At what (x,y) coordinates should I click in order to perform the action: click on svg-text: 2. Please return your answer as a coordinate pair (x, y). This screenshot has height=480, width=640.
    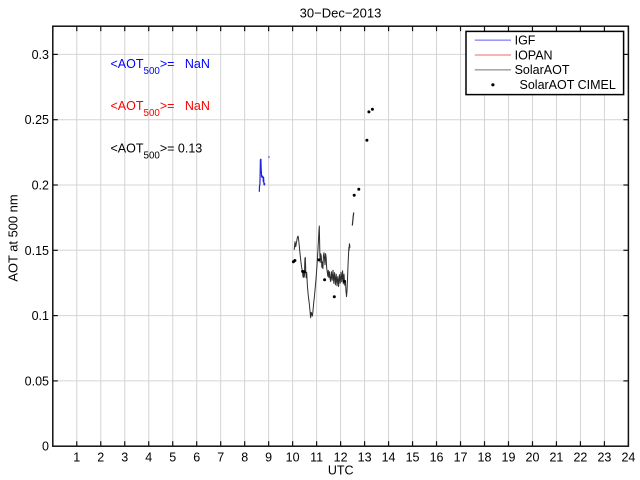
    Looking at the image, I should click on (100, 458).